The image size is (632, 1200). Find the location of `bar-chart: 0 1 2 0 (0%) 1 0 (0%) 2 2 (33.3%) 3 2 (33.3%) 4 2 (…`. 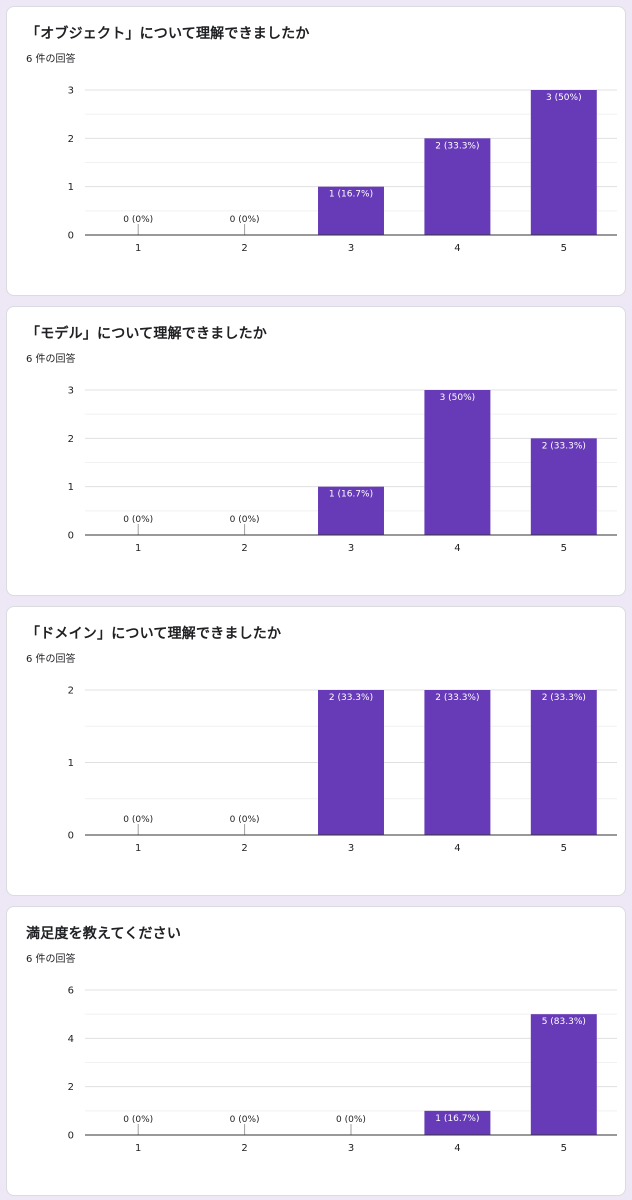

bar-chart: 0 1 2 0 (0%) 1 0 (0%) 2 2 (33.3%) 3 2 (33.3%) 4 2 (… is located at coordinates (342, 770).